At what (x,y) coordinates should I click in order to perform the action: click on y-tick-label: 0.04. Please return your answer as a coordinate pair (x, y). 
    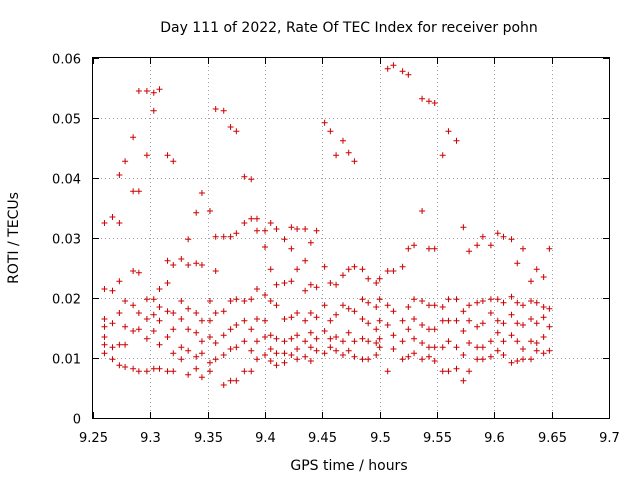
    Looking at the image, I should click on (66, 180).